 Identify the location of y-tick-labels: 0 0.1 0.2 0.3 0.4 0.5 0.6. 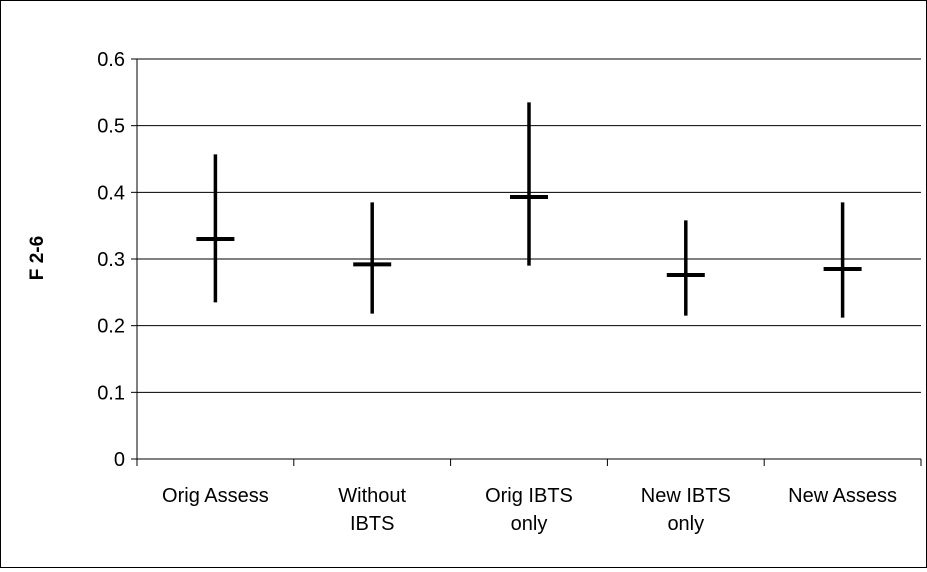
(111, 260).